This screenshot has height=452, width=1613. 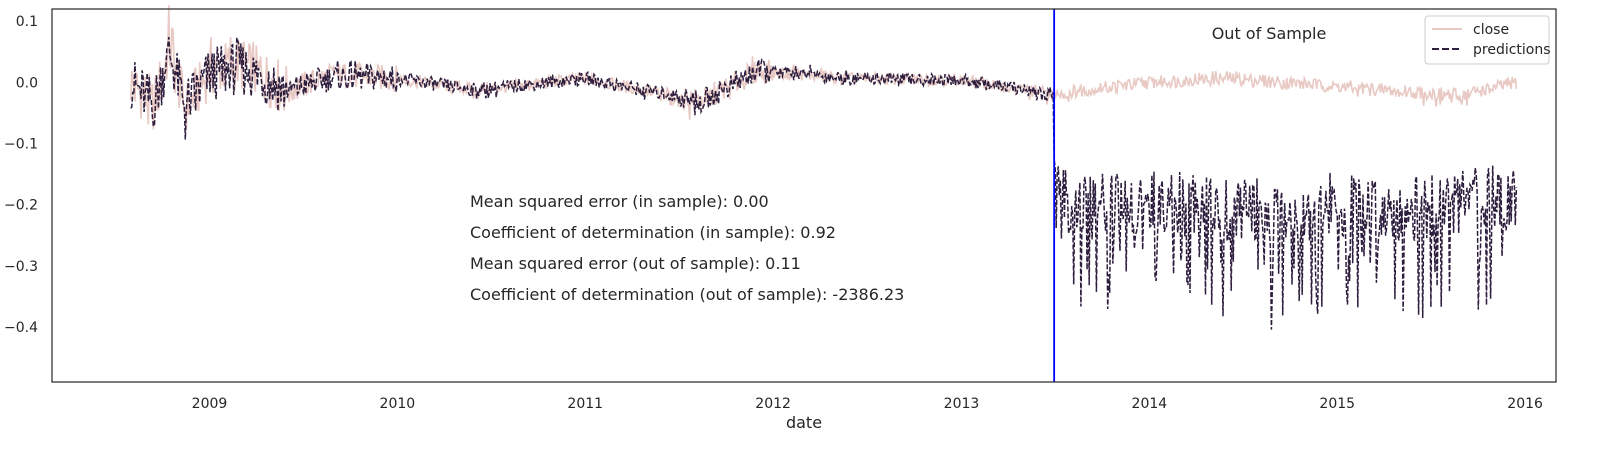 I want to click on x-tick-label: 2011, so click(x=585, y=404).